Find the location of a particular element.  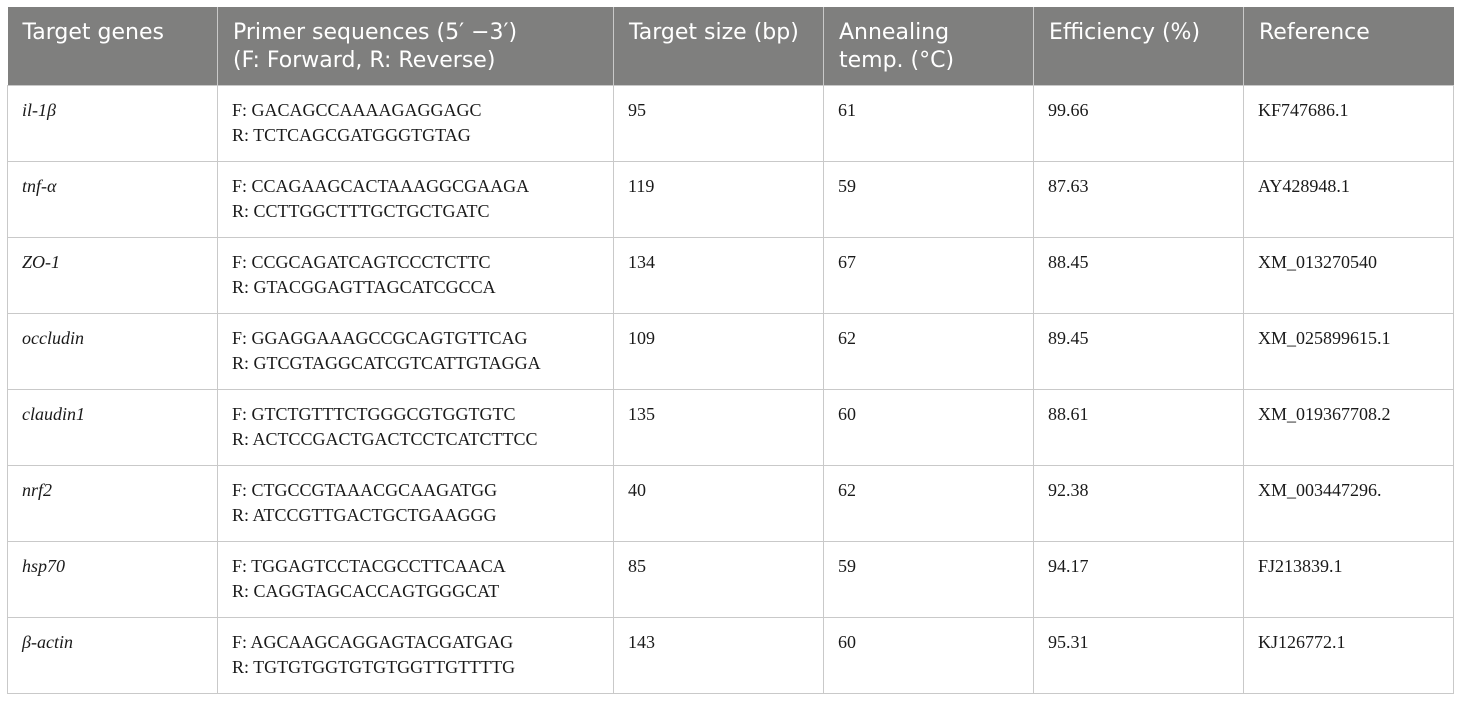

cell-reference: KF747686.1 is located at coordinates (1348, 123).